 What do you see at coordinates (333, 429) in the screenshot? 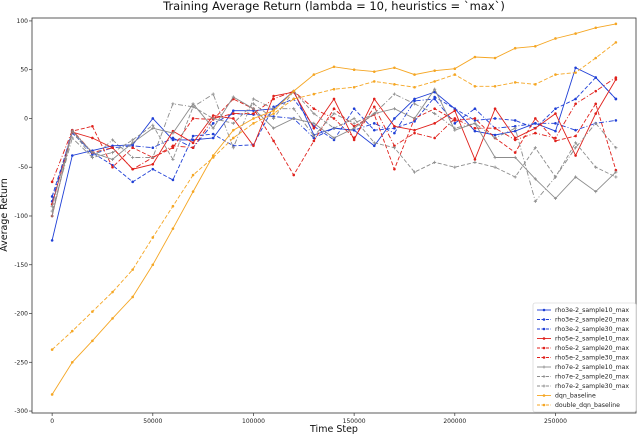
I see `x-axis-label: Time Step` at bounding box center [333, 429].